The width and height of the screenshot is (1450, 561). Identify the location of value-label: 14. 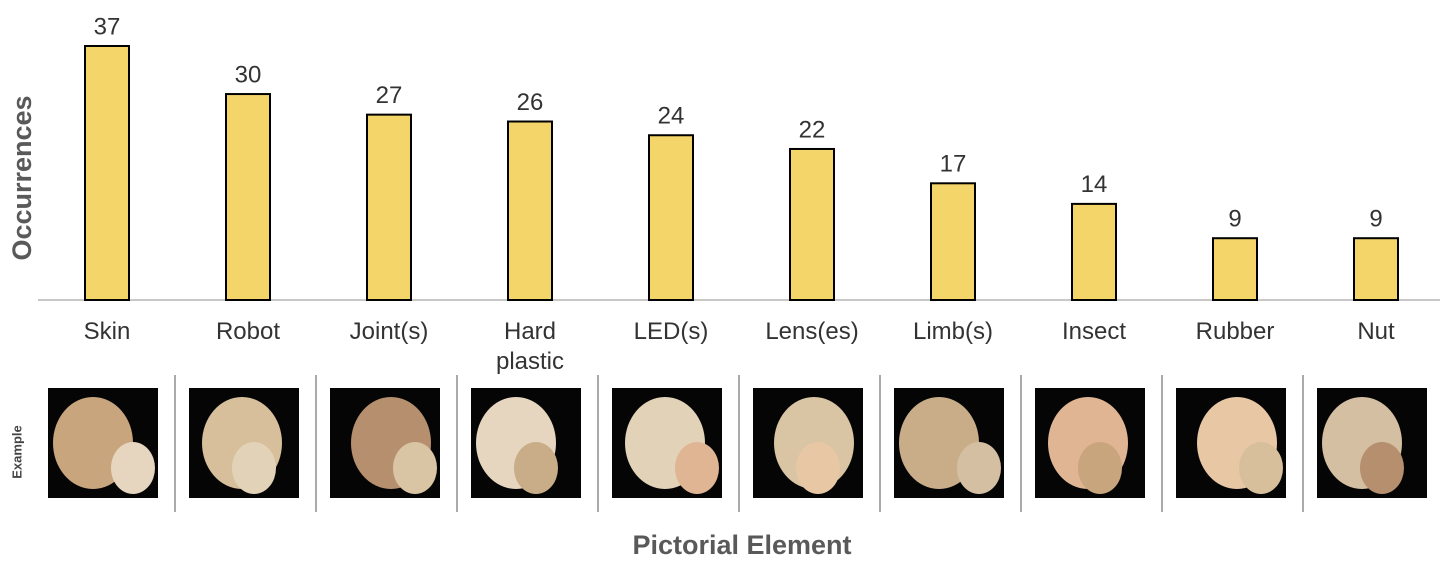
(1094, 184).